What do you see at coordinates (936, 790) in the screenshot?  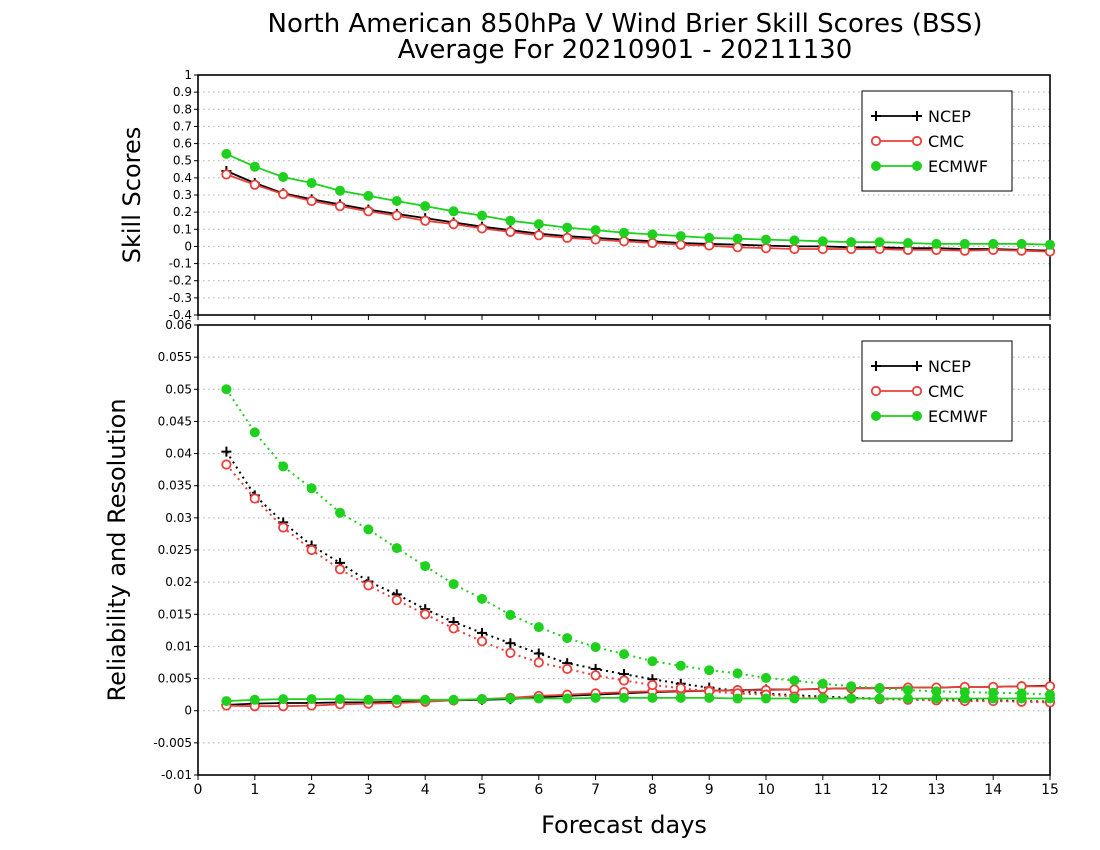 I see `x-tick-label: 13` at bounding box center [936, 790].